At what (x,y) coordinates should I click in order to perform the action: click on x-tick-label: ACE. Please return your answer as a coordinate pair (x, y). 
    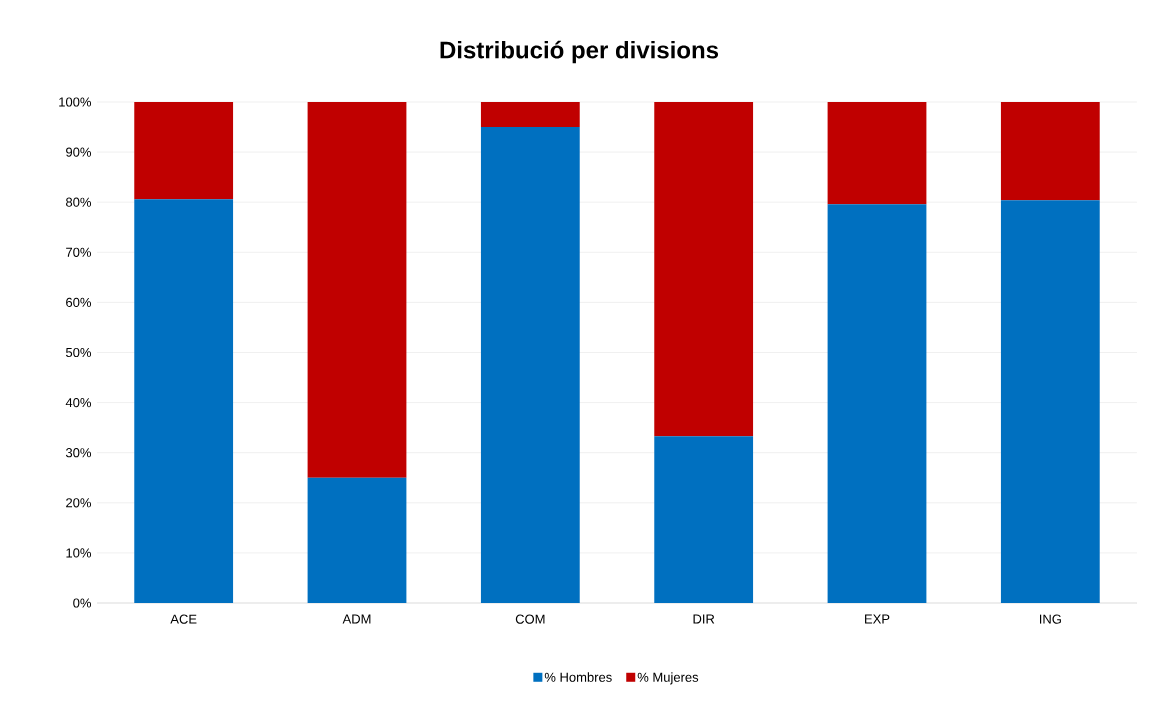
    Looking at the image, I should click on (183, 619).